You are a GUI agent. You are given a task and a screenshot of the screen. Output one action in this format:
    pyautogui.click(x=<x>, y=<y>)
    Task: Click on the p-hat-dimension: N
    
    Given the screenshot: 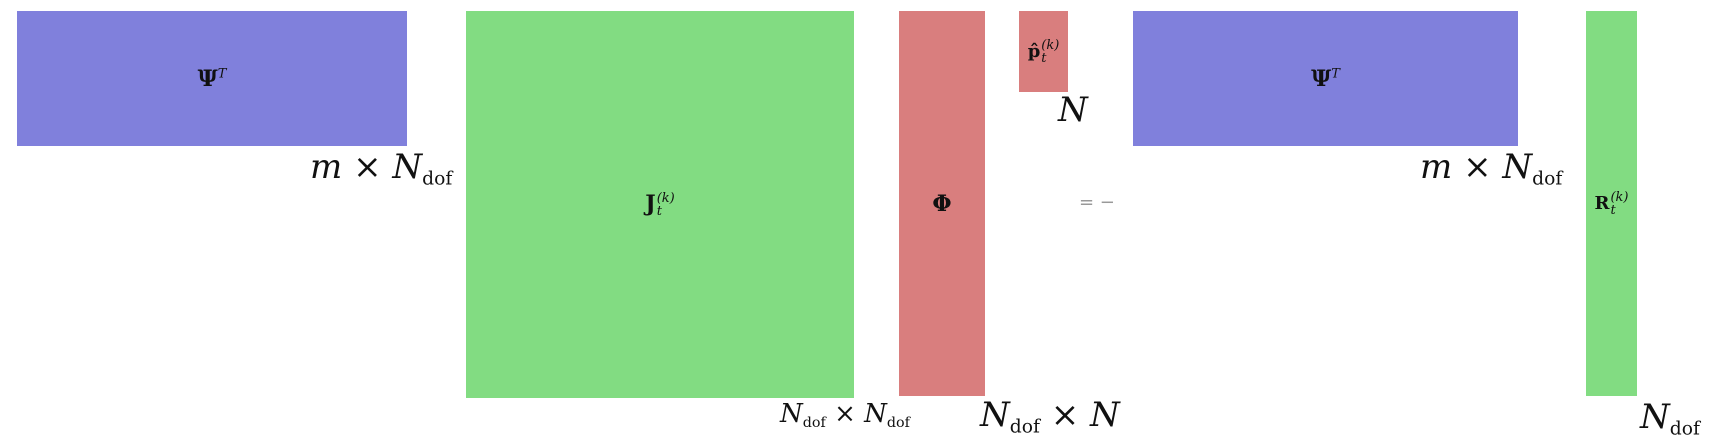 What is the action you would take?
    pyautogui.click(x=1073, y=110)
    